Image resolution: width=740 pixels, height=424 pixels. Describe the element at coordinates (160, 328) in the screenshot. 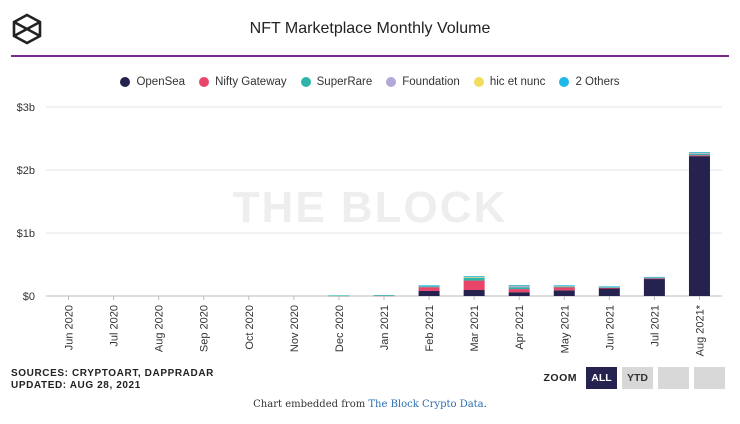

I see `x-tick-label: Aug 2020` at that location.